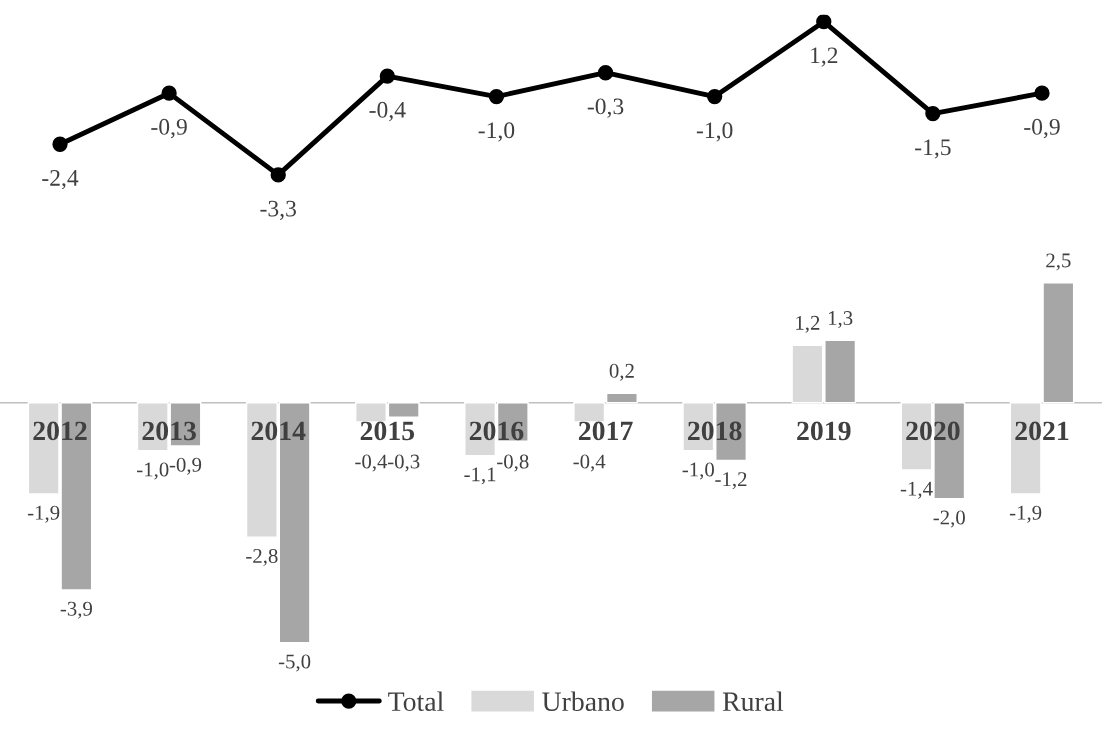 This screenshot has width=1102, height=738. What do you see at coordinates (621, 372) in the screenshot?
I see `data-label: 0,2` at bounding box center [621, 372].